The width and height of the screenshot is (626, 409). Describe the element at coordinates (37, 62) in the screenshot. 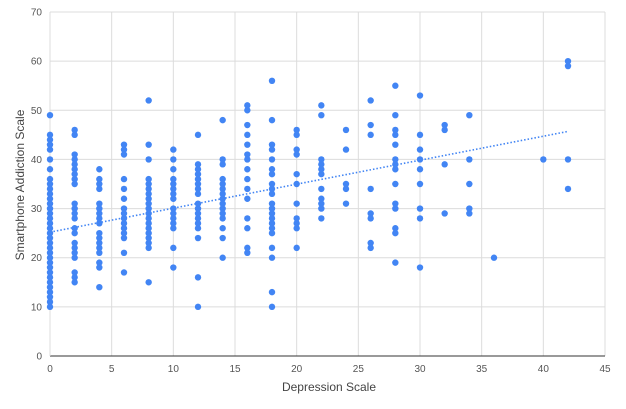

I see `y-tick-label: 60` at that location.